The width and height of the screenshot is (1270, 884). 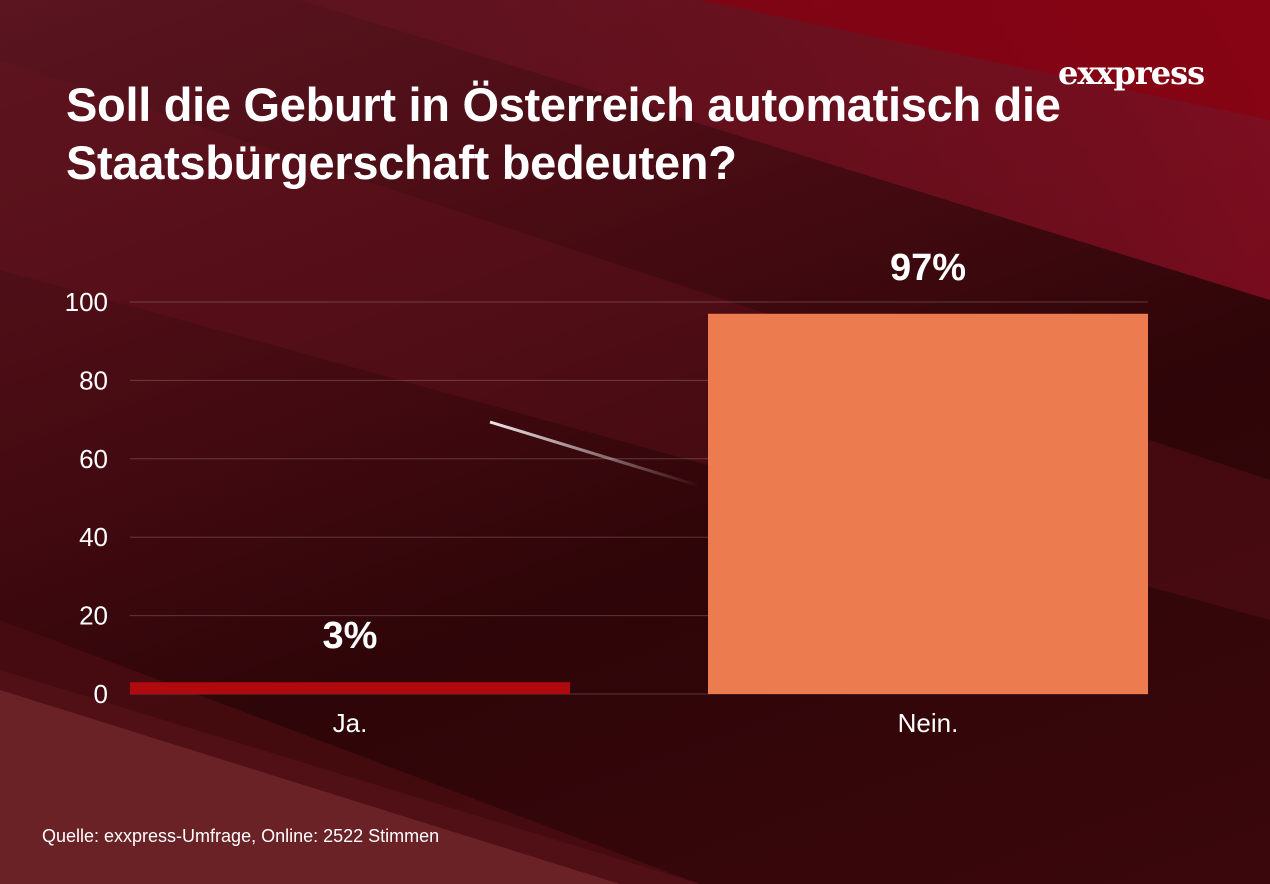 I want to click on y-tick-label: 80, so click(x=93, y=380).